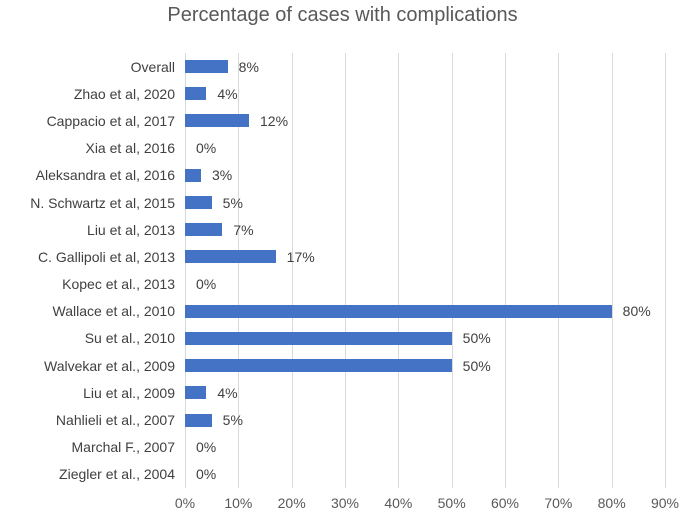 Image resolution: width=685 pixels, height=518 pixels. What do you see at coordinates (152, 66) in the screenshot?
I see `category-label: Overall` at bounding box center [152, 66].